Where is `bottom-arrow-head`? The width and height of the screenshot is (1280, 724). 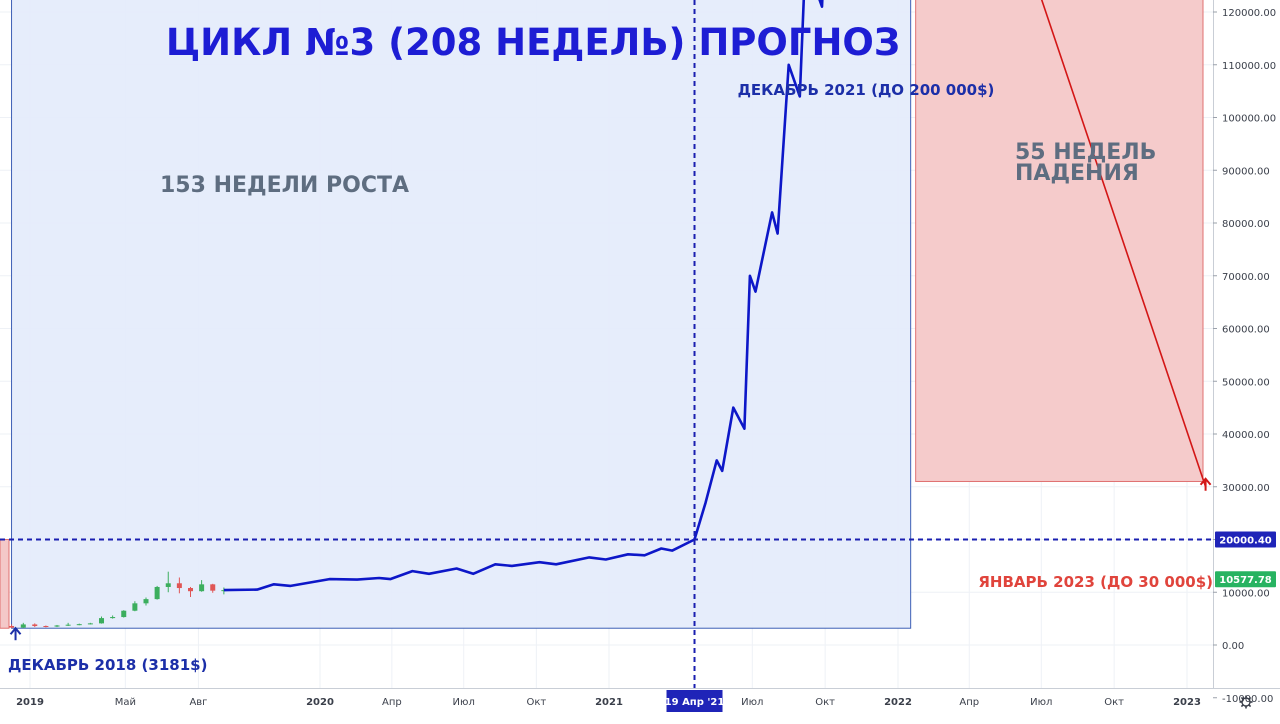
bottom-arrow-head is located at coordinates (15, 630).